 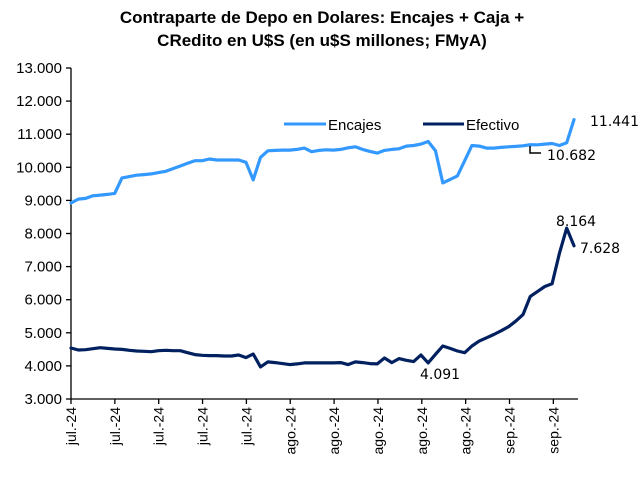 I want to click on legend-label-encajes: Encajes, so click(x=354, y=125).